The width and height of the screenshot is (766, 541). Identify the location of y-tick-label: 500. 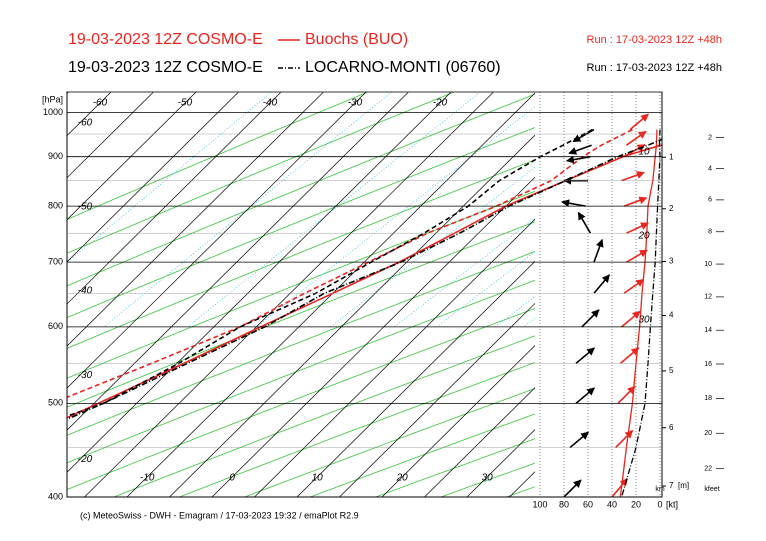
(55, 403).